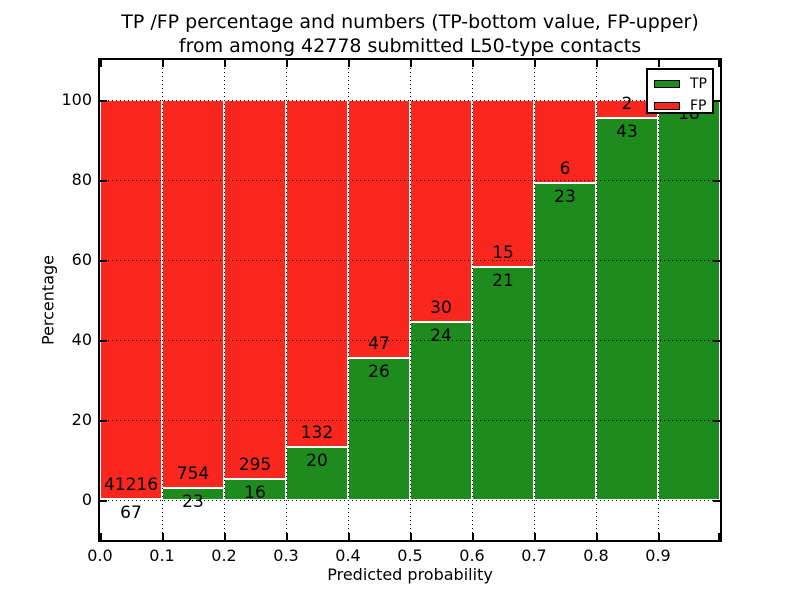 The image size is (800, 600). Describe the element at coordinates (410, 574) in the screenshot. I see `x-axis-label: Predicted probability` at that location.